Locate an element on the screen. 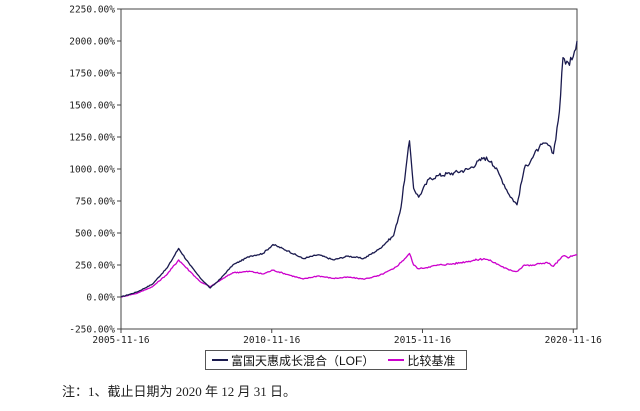  x-tick-label: 2005-11-16 is located at coordinates (120, 340).